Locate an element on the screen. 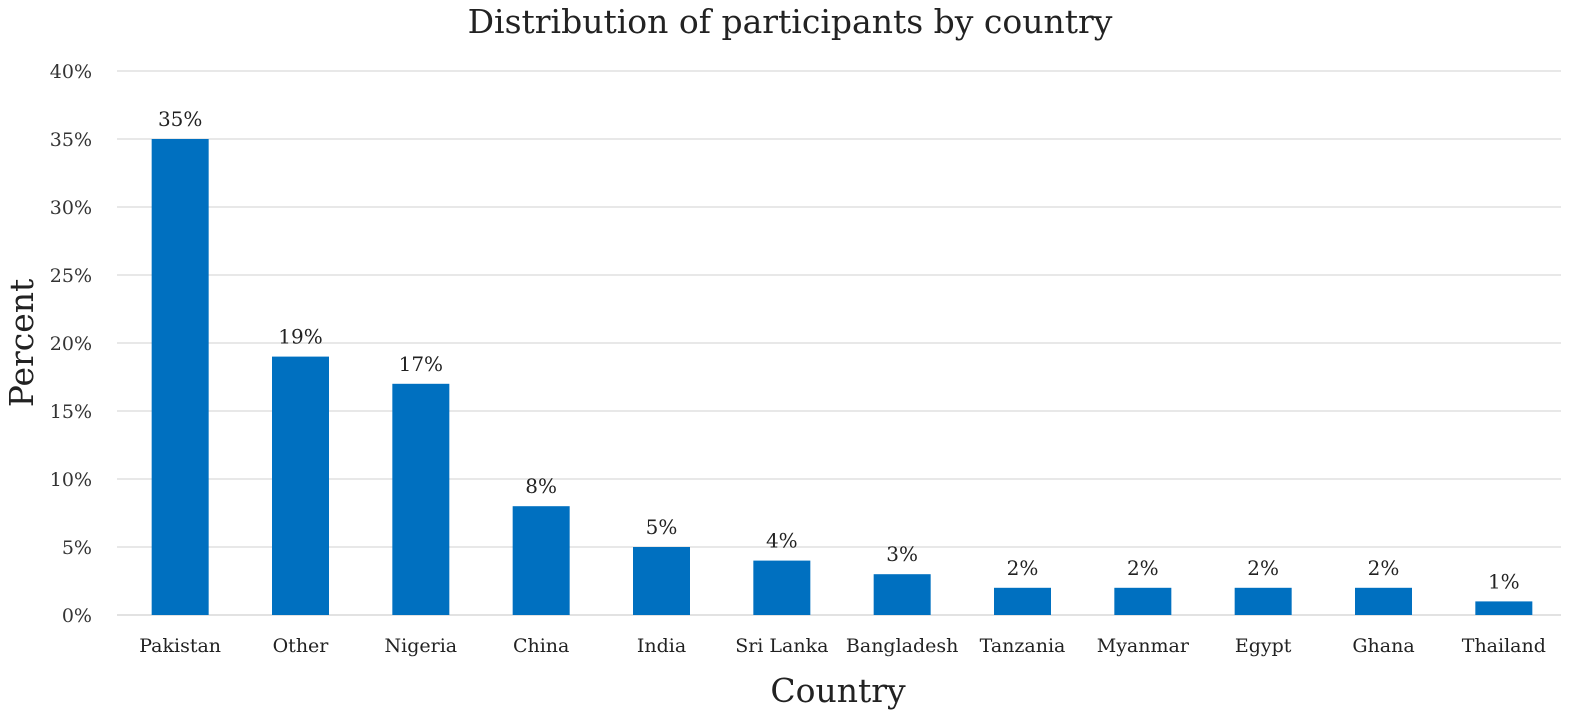  bar-bangladesh is located at coordinates (902, 594).